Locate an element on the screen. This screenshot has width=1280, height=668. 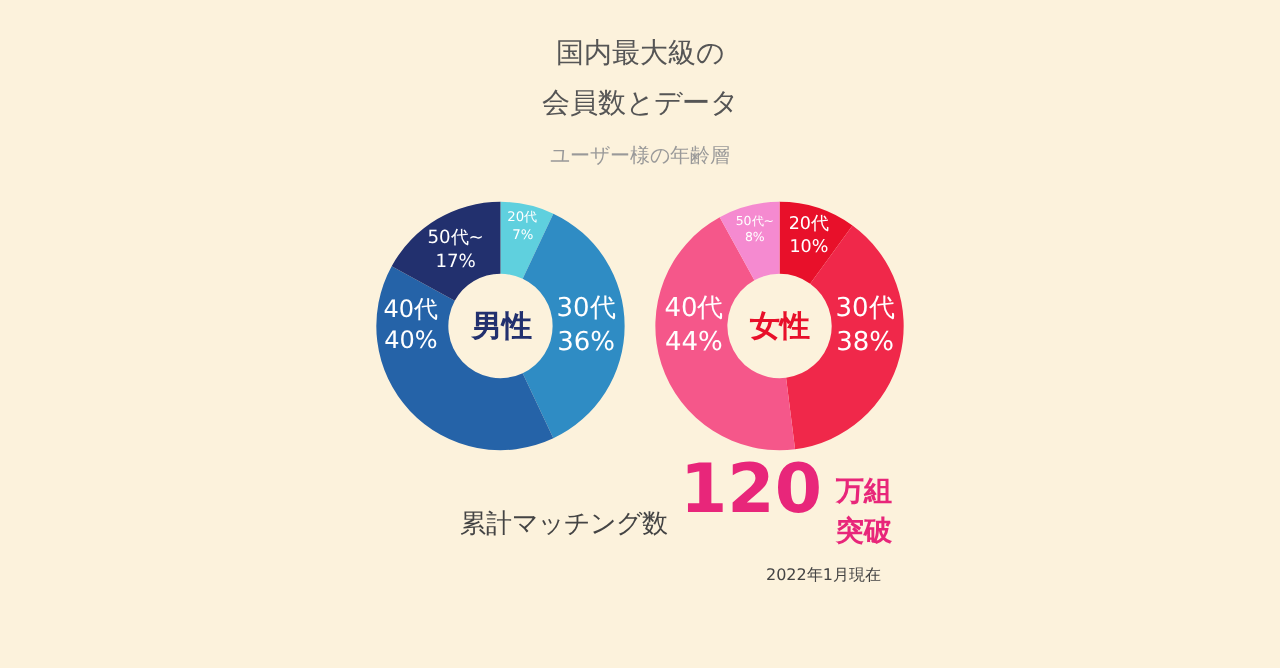
text: 累計マッチング数 is located at coordinates (564, 525).